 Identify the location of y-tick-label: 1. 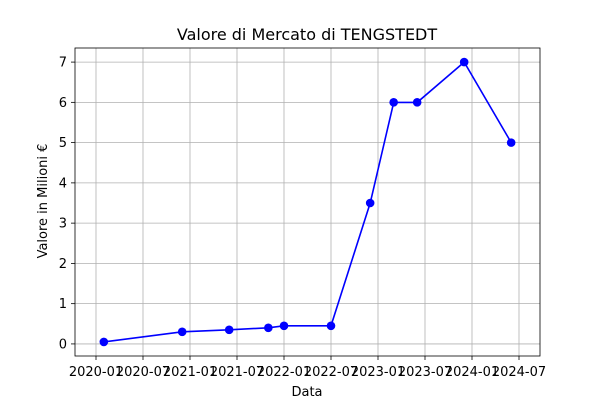
(63, 304).